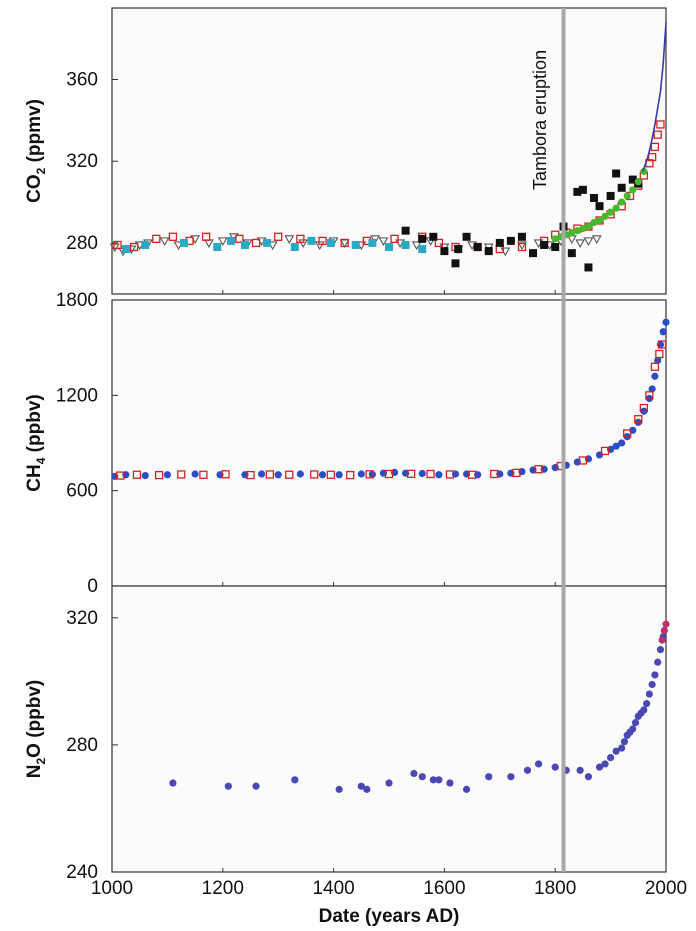 Image resolution: width=696 pixels, height=931 pixels. I want to click on n2o-ytick-label: 280, so click(82, 745).